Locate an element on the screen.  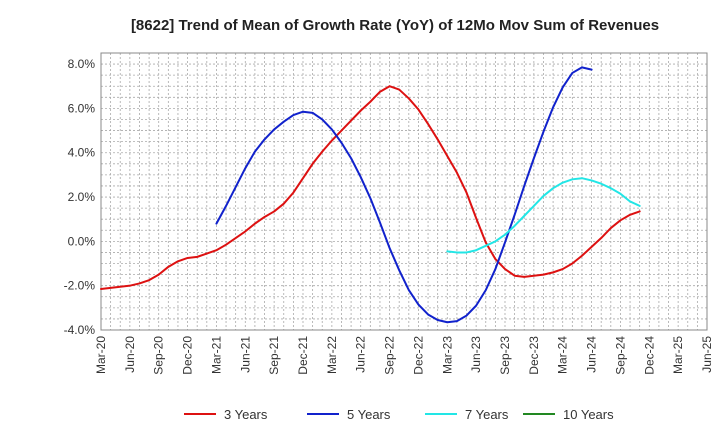
x-tick-label: Dec-24 is located at coordinates (649, 355).